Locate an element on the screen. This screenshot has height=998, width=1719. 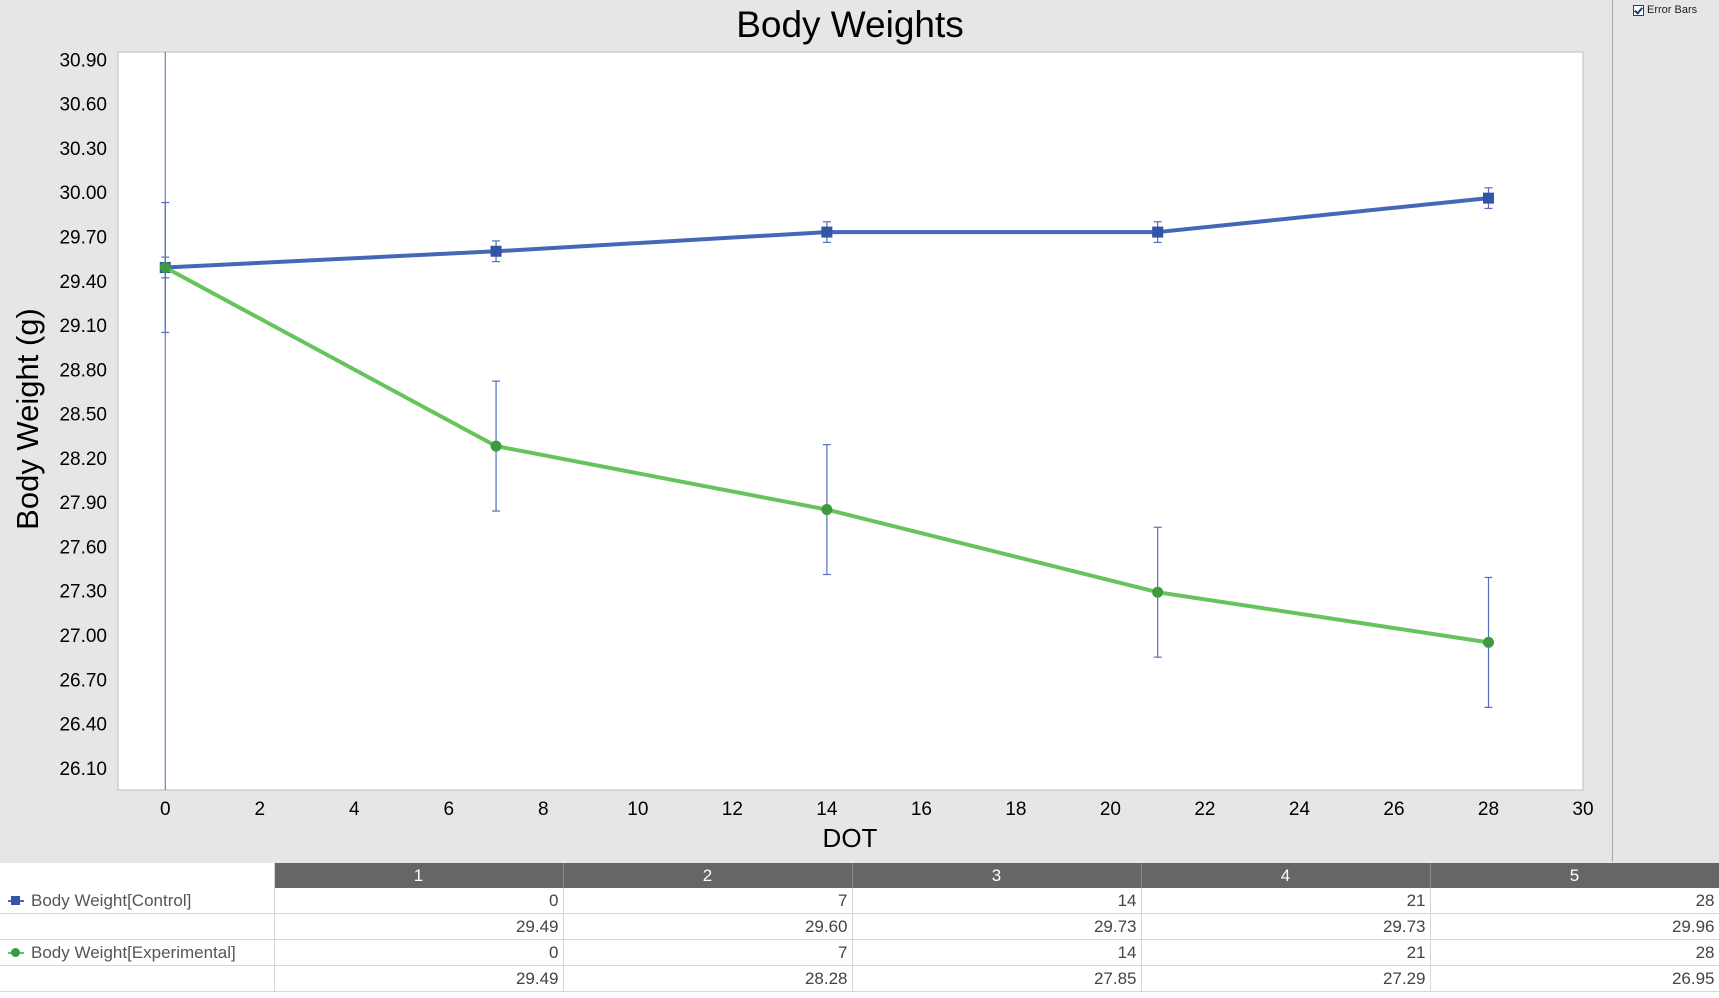
y-tick-label: 30.00 is located at coordinates (83, 193).